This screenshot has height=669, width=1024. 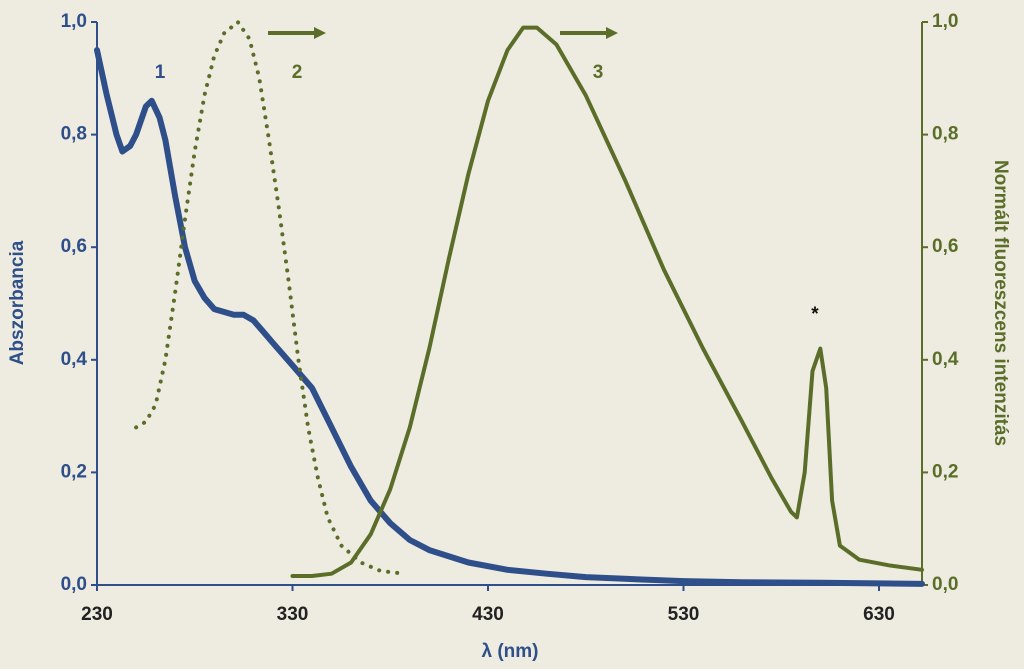 What do you see at coordinates (684, 614) in the screenshot?
I see `x-tick-label: 530` at bounding box center [684, 614].